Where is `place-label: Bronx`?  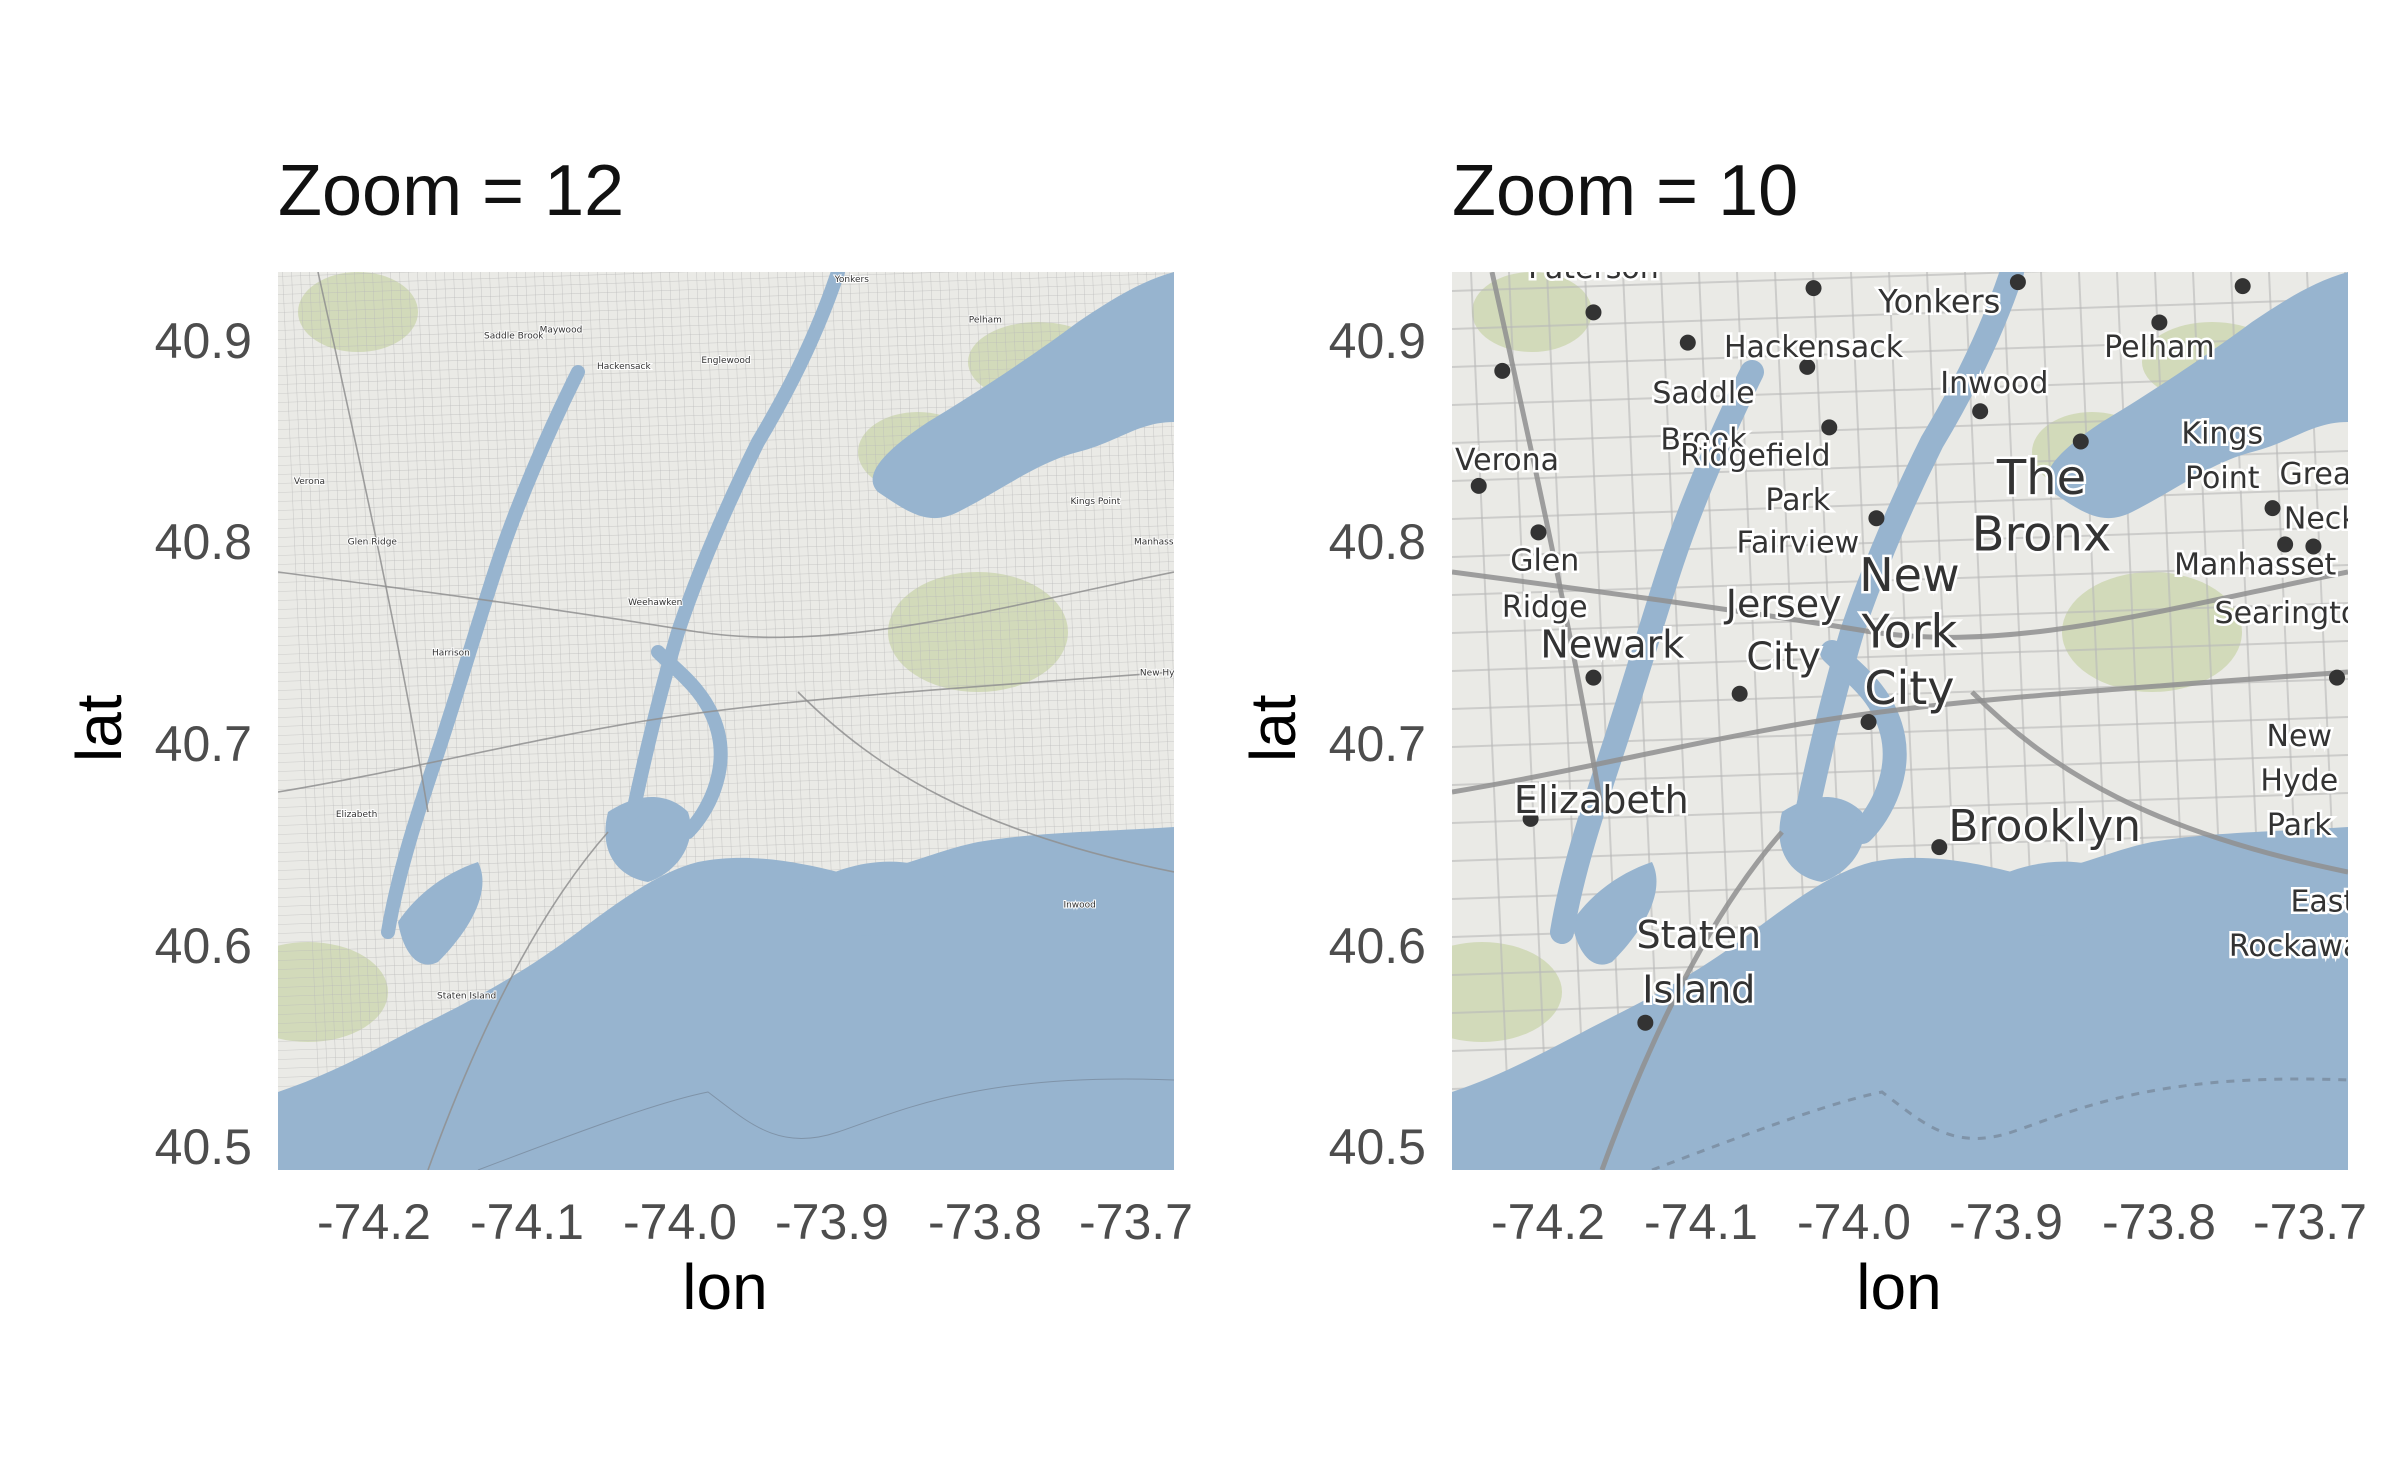 place-label: Bronx is located at coordinates (2042, 534).